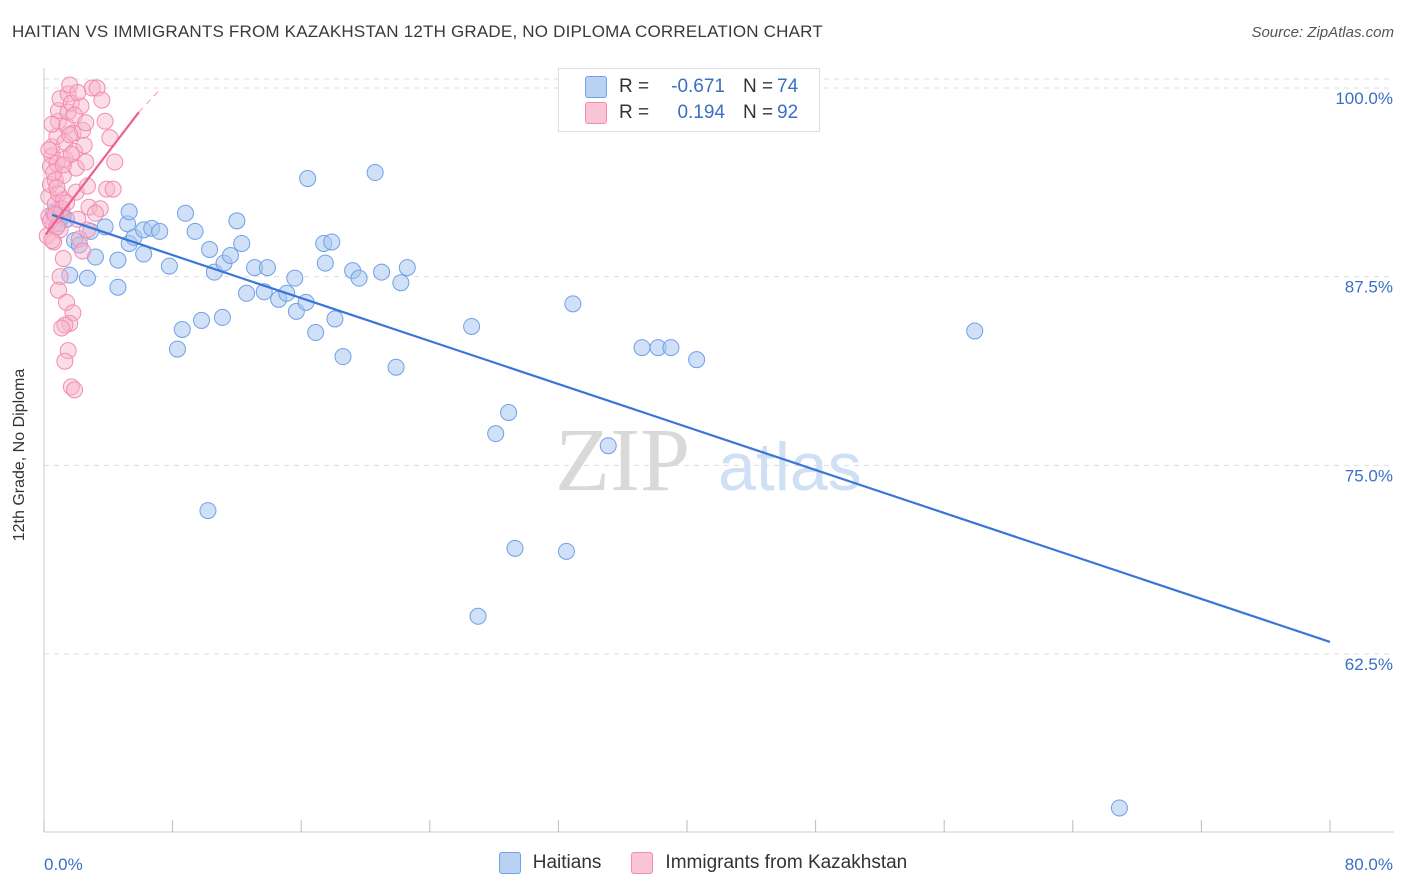 The width and height of the screenshot is (1406, 892). What do you see at coordinates (1322, 32) in the screenshot?
I see `chart-source: Source: ZipAtlas.com` at bounding box center [1322, 32].